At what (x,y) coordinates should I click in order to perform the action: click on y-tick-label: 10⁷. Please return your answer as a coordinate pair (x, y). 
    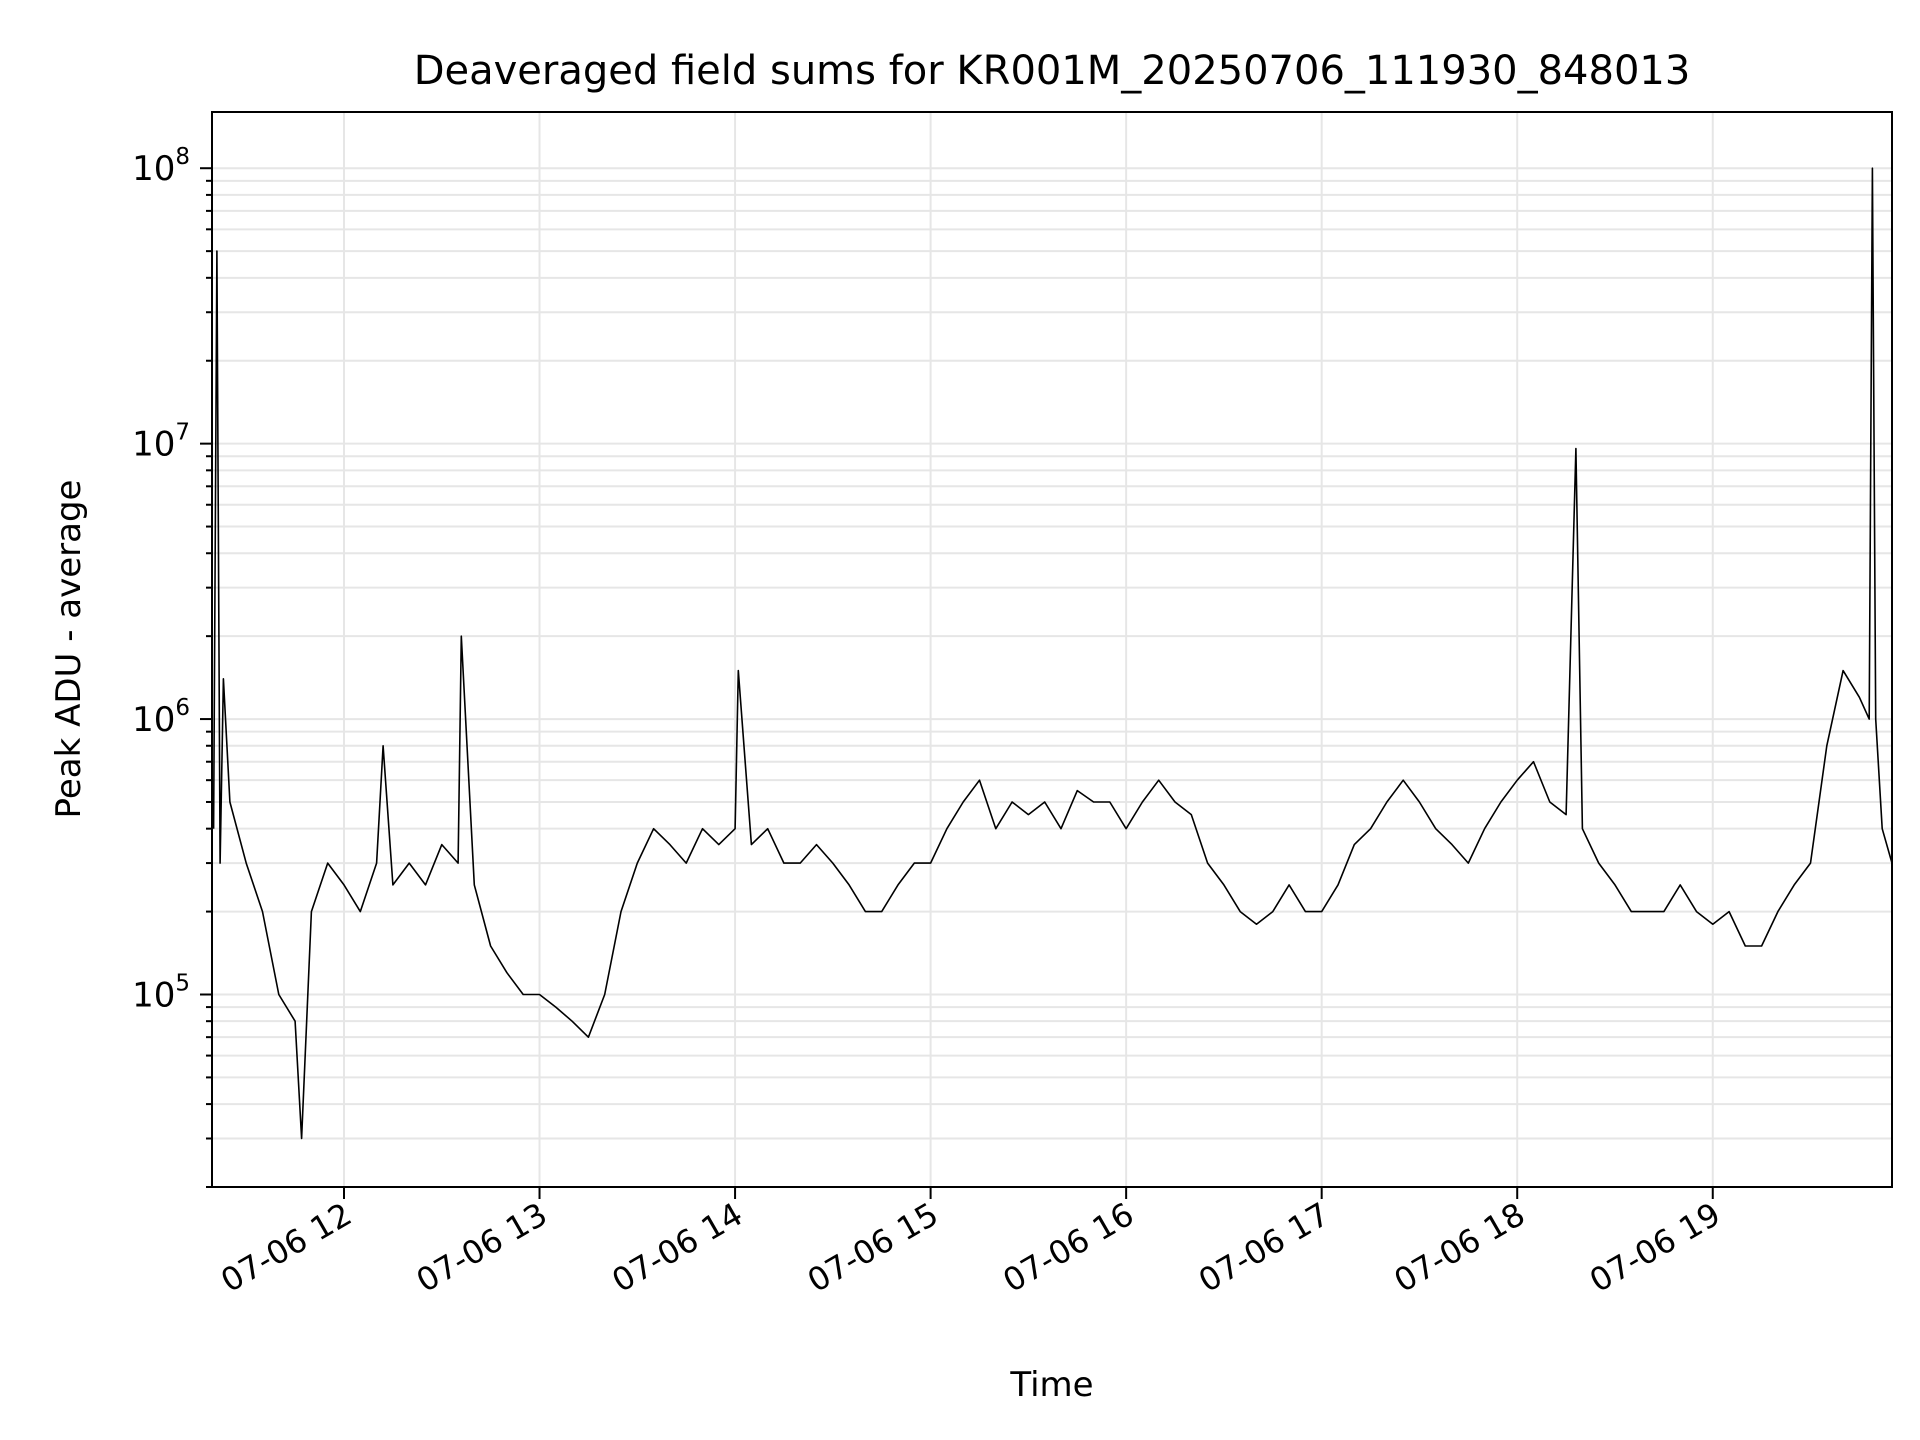
    Looking at the image, I should click on (161, 442).